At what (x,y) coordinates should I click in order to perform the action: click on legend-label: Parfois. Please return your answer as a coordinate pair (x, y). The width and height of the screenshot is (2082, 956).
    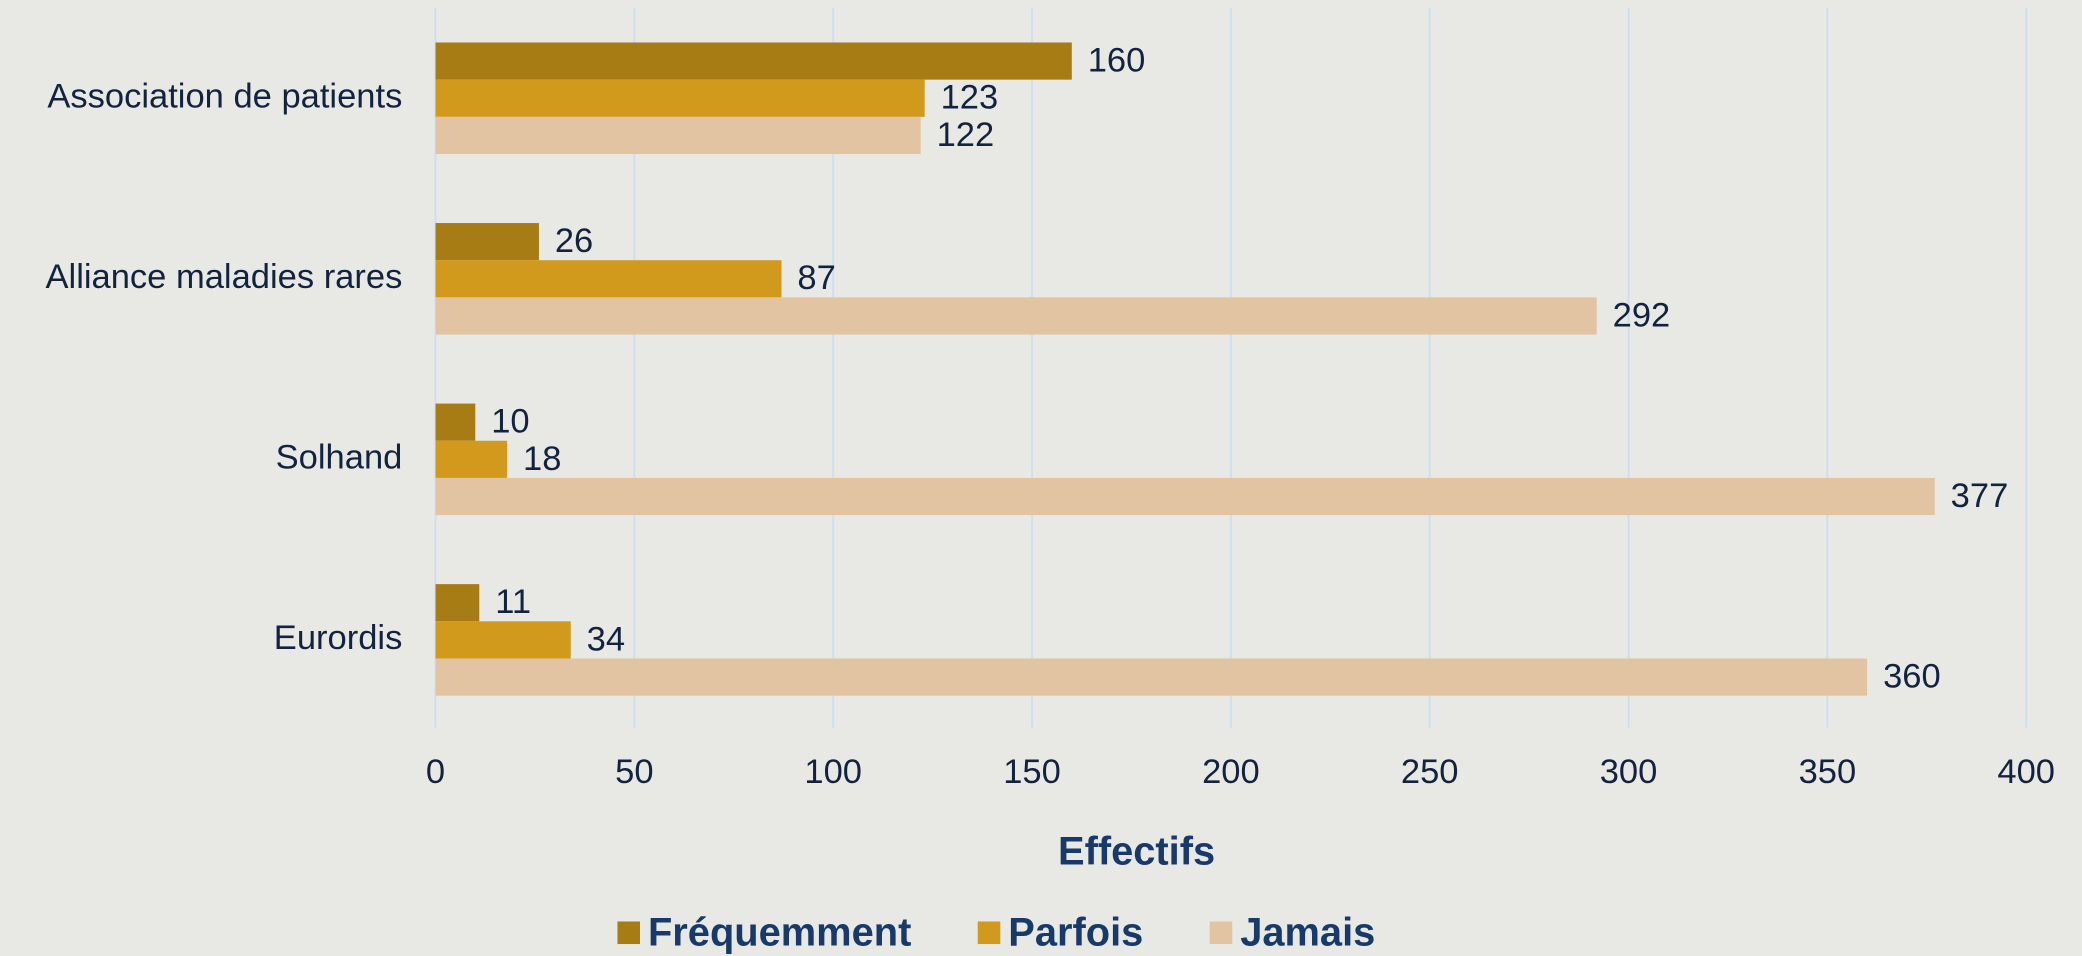
    Looking at the image, I should click on (1075, 932).